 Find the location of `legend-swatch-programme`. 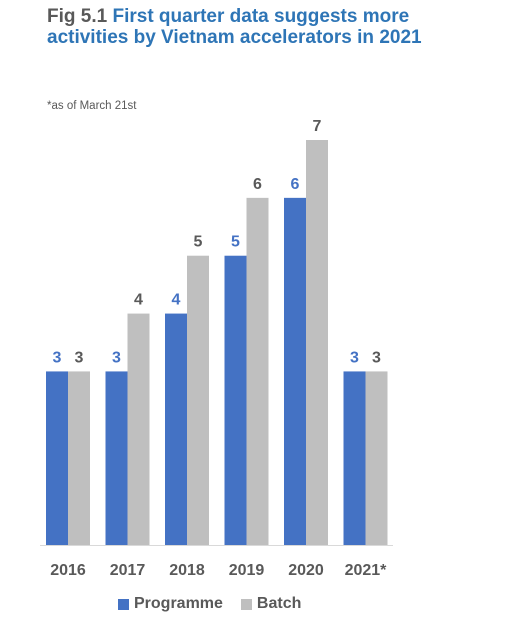

legend-swatch-programme is located at coordinates (123, 604).